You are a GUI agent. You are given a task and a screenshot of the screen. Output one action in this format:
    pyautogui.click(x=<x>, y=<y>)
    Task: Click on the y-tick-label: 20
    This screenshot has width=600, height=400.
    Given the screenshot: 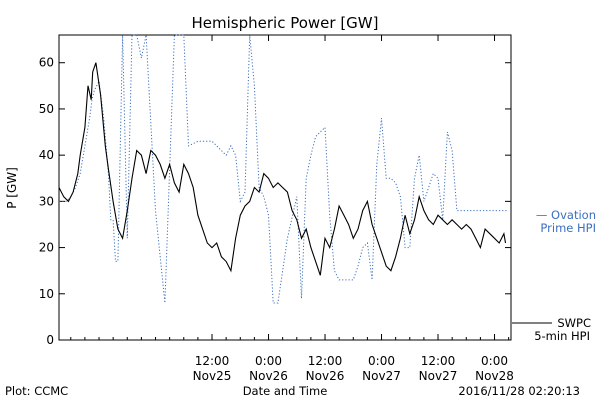 What is the action you would take?
    pyautogui.click(x=46, y=248)
    